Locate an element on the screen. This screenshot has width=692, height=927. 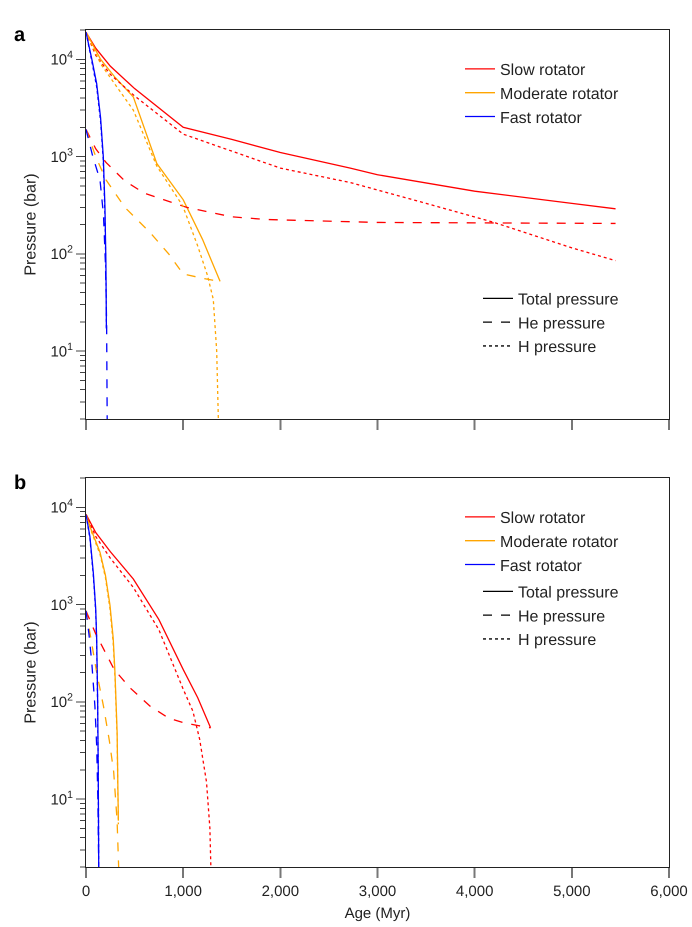
chart-title: a is located at coordinates (20, 35).